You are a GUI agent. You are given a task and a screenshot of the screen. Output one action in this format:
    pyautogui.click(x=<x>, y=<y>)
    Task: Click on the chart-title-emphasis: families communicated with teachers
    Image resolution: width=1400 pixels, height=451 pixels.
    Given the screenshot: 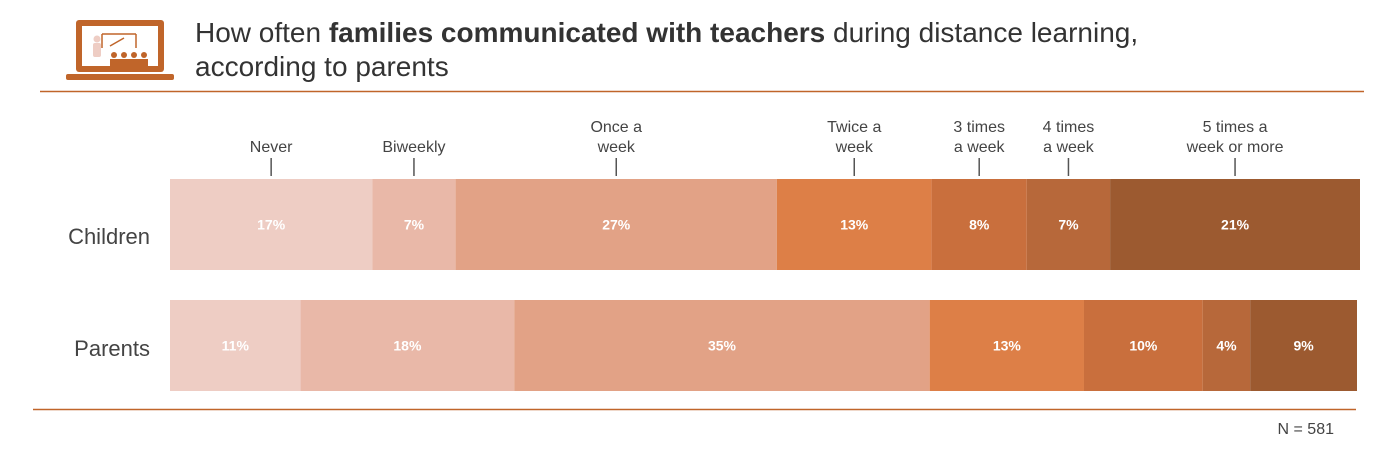 What is the action you would take?
    pyautogui.click(x=577, y=32)
    